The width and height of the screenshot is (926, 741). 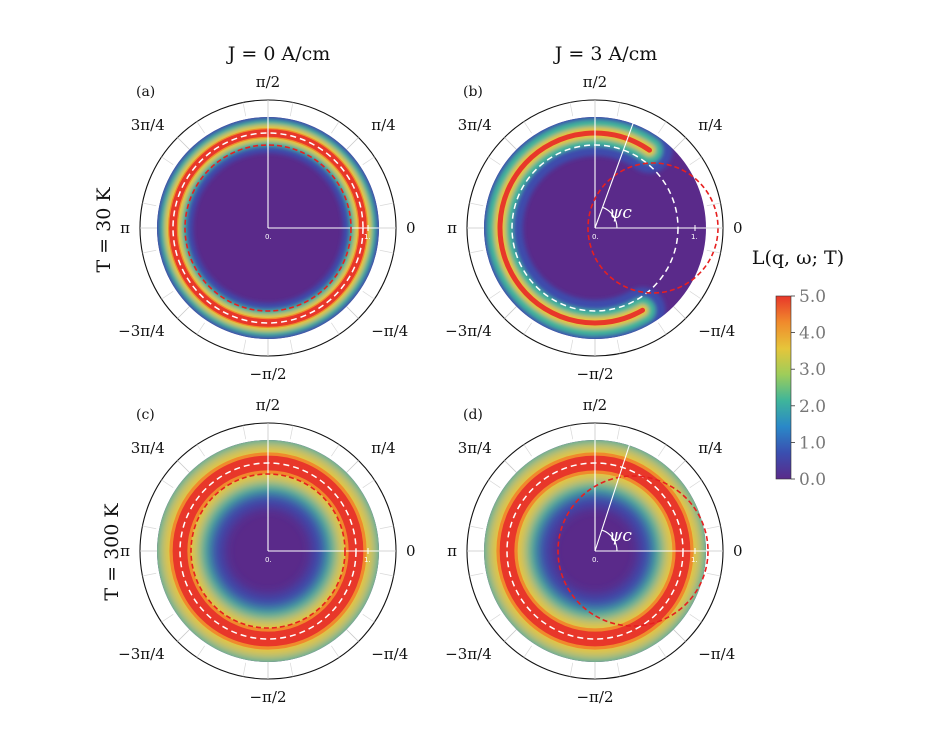 What do you see at coordinates (812, 297) in the screenshot?
I see `colorbar-tick-label: 5.0` at bounding box center [812, 297].